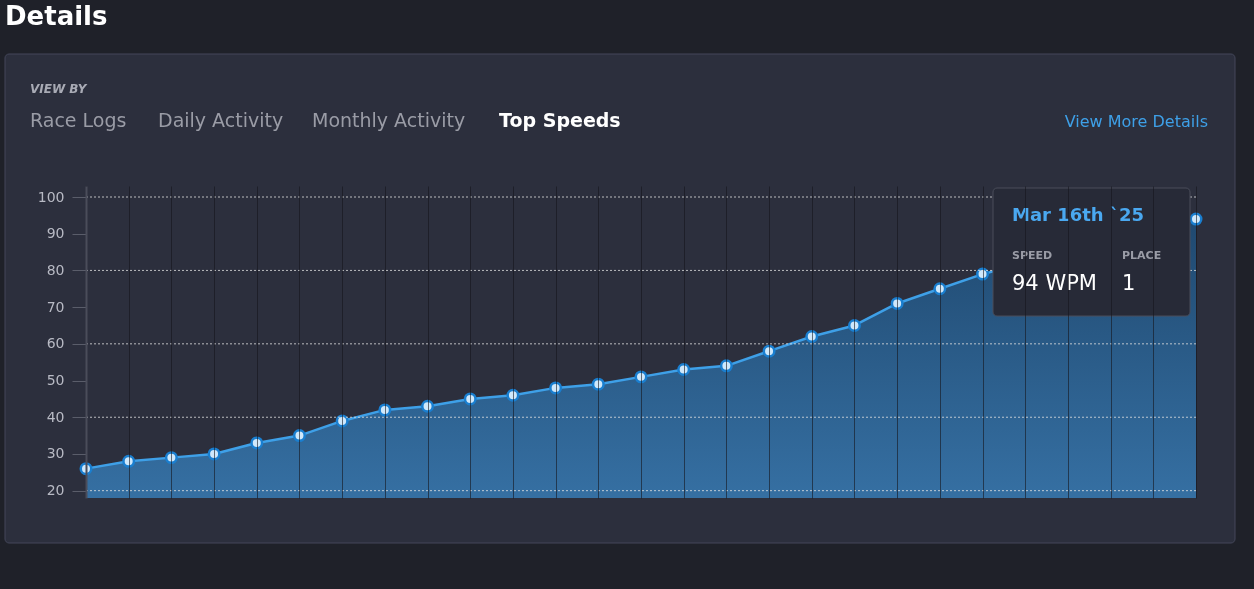 The width and height of the screenshot is (1254, 589). I want to click on text: View More Details, so click(1136, 121).